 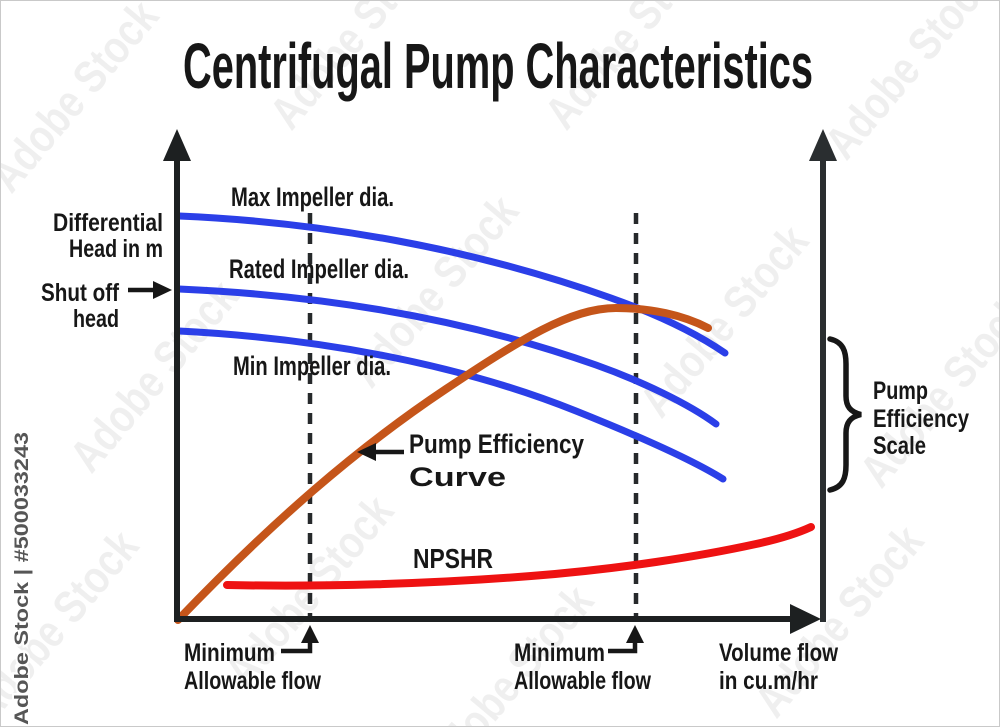 What do you see at coordinates (559, 653) in the screenshot?
I see `label-min-flow-2-line1: Minimum` at bounding box center [559, 653].